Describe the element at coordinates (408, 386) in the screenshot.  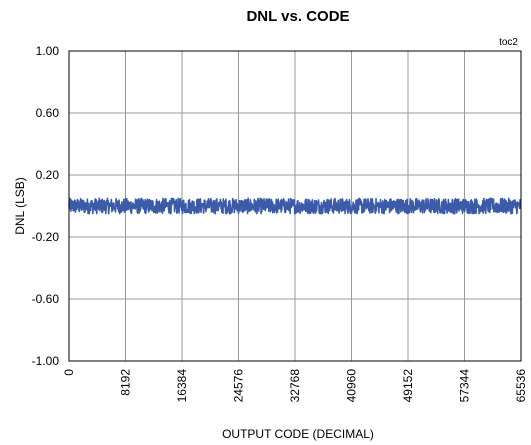
I see `x-tick-label: 49152` at that location.